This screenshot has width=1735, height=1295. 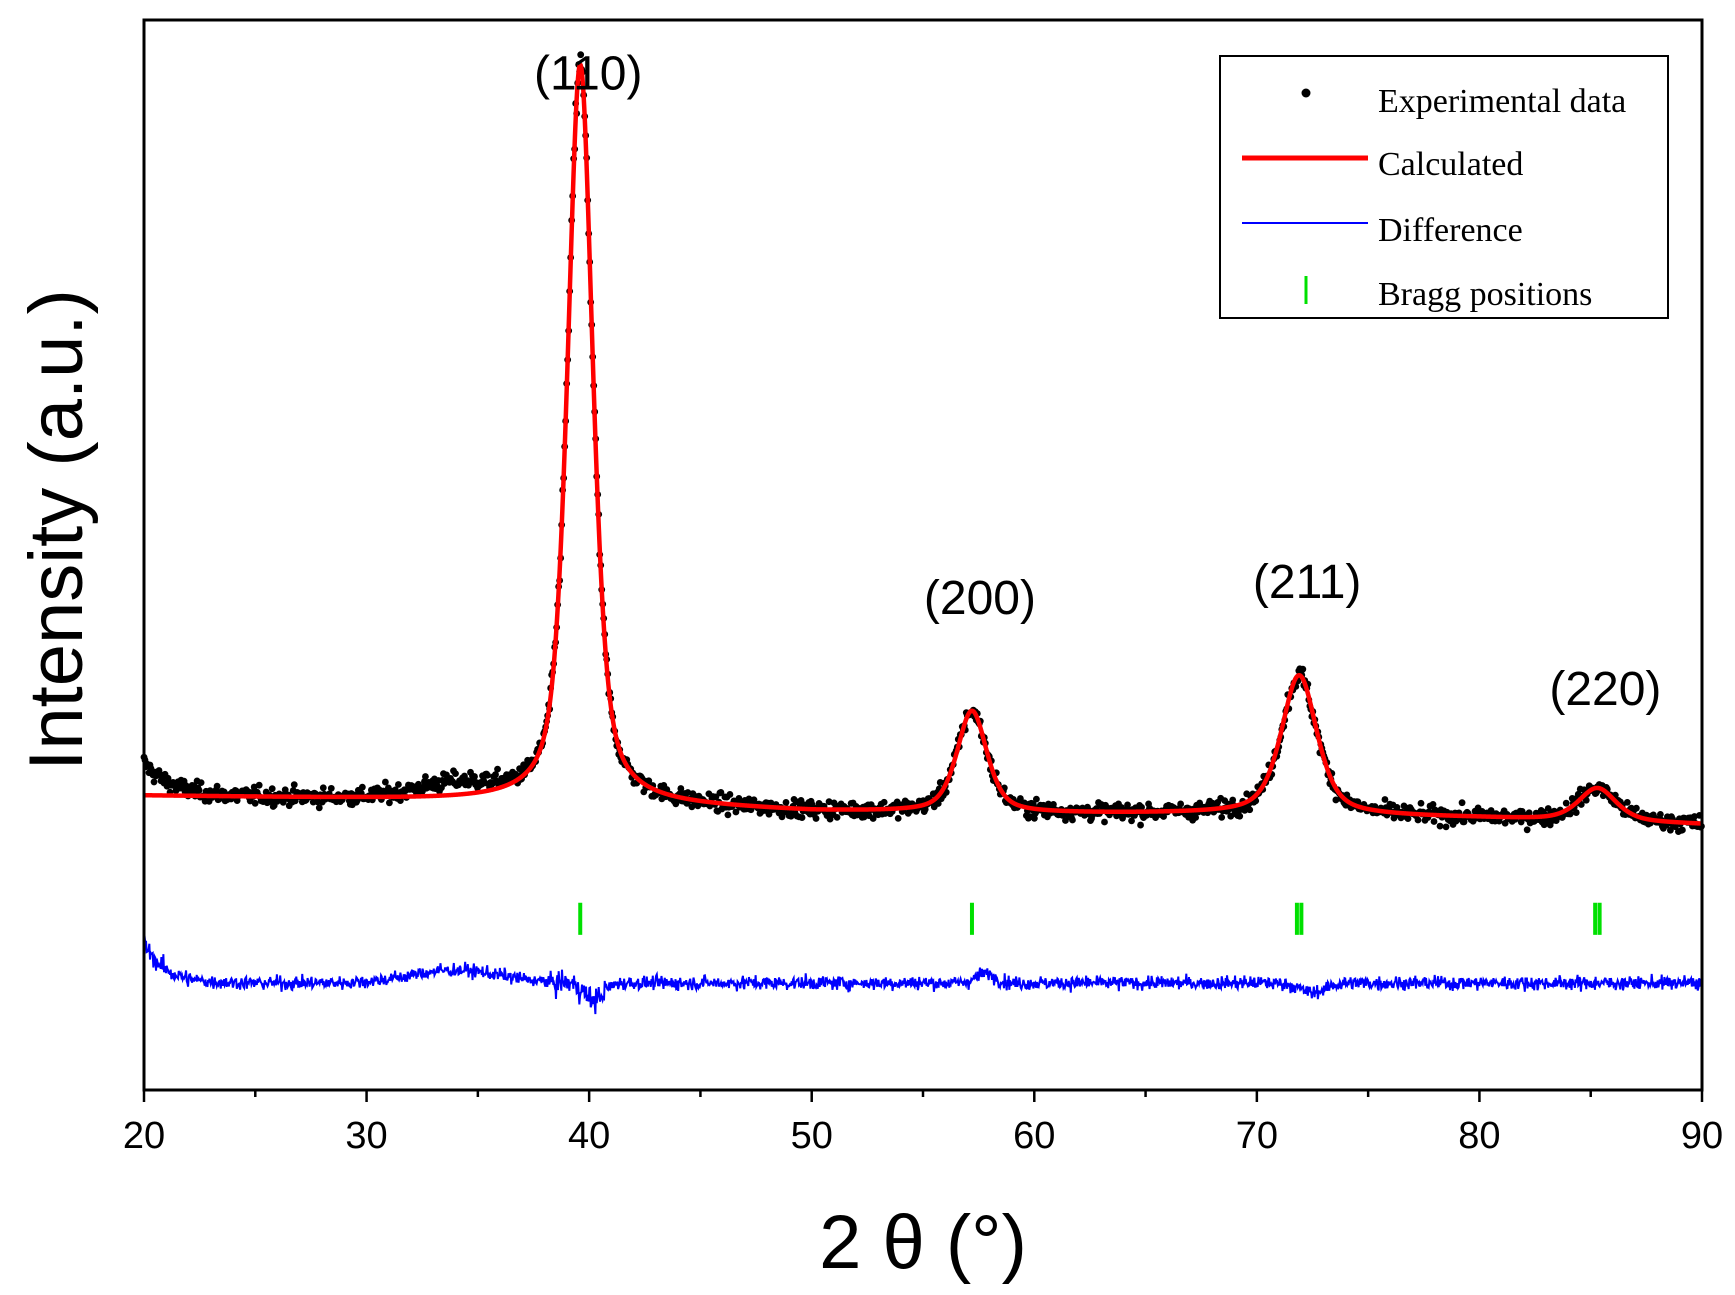 What do you see at coordinates (56, 530) in the screenshot?
I see `y-axis-title: Intensity (a.u.)` at bounding box center [56, 530].